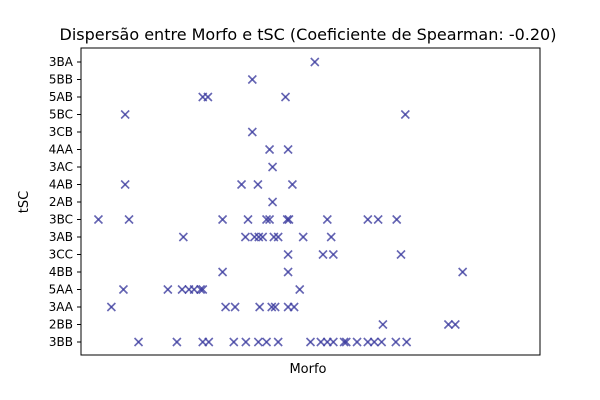  I want to click on y-tick-label: 2BB, so click(61, 325).